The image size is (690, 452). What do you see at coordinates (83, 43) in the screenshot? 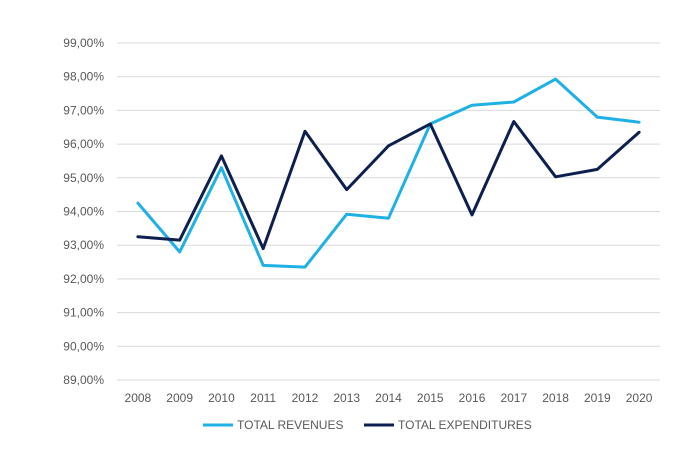
I see `y-tick-label: 99,00%` at bounding box center [83, 43].